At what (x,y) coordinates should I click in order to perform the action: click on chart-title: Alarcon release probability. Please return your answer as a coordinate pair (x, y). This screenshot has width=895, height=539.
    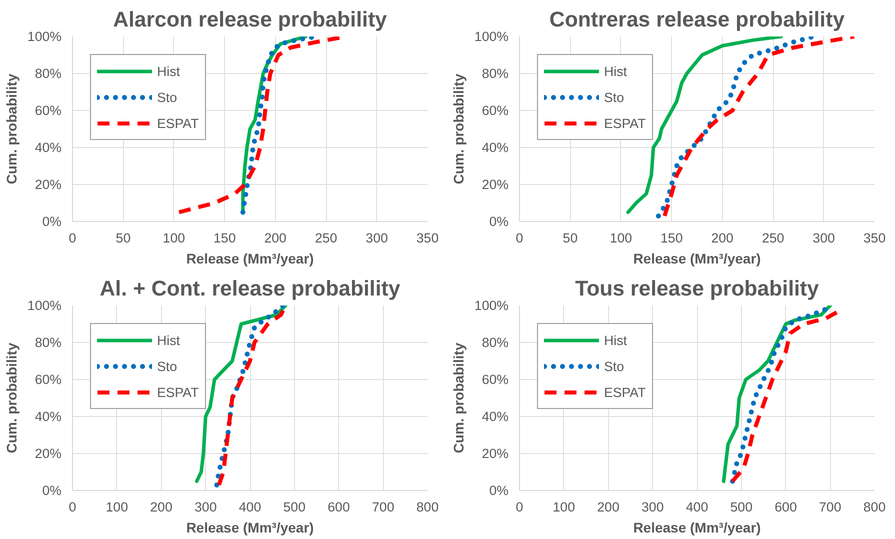
    Looking at the image, I should click on (250, 20).